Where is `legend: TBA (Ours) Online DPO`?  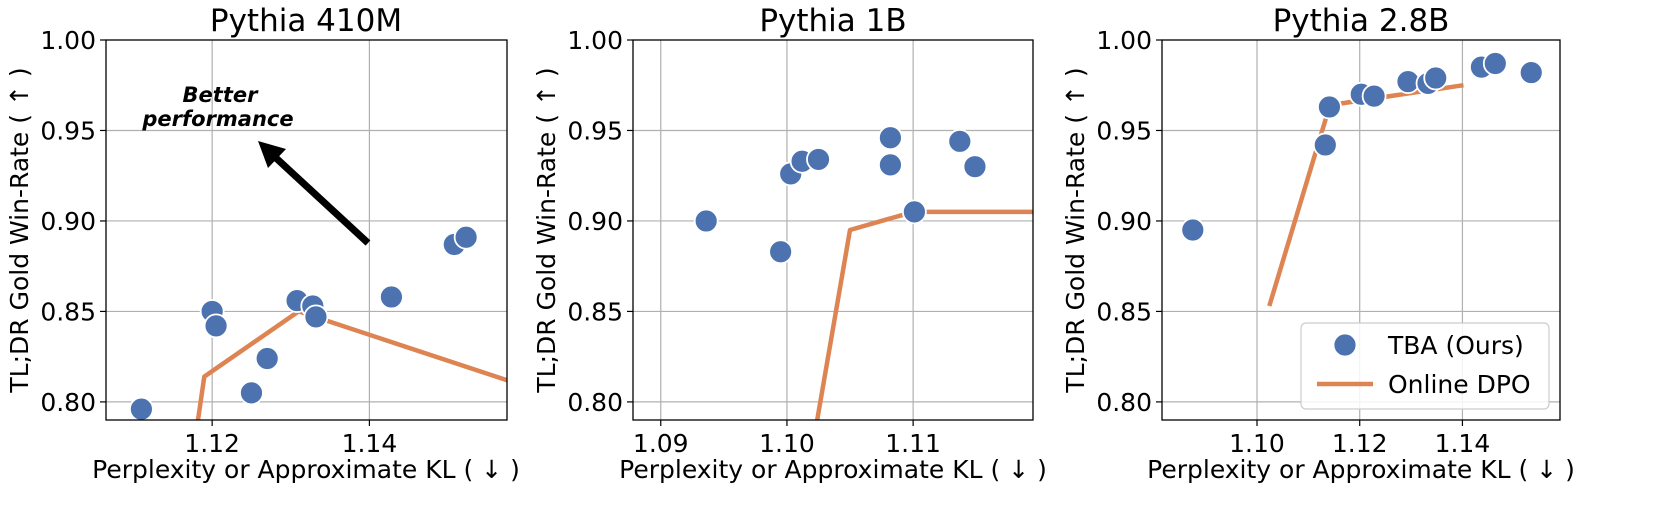
legend: TBA (Ours) Online DPO is located at coordinates (1425, 366).